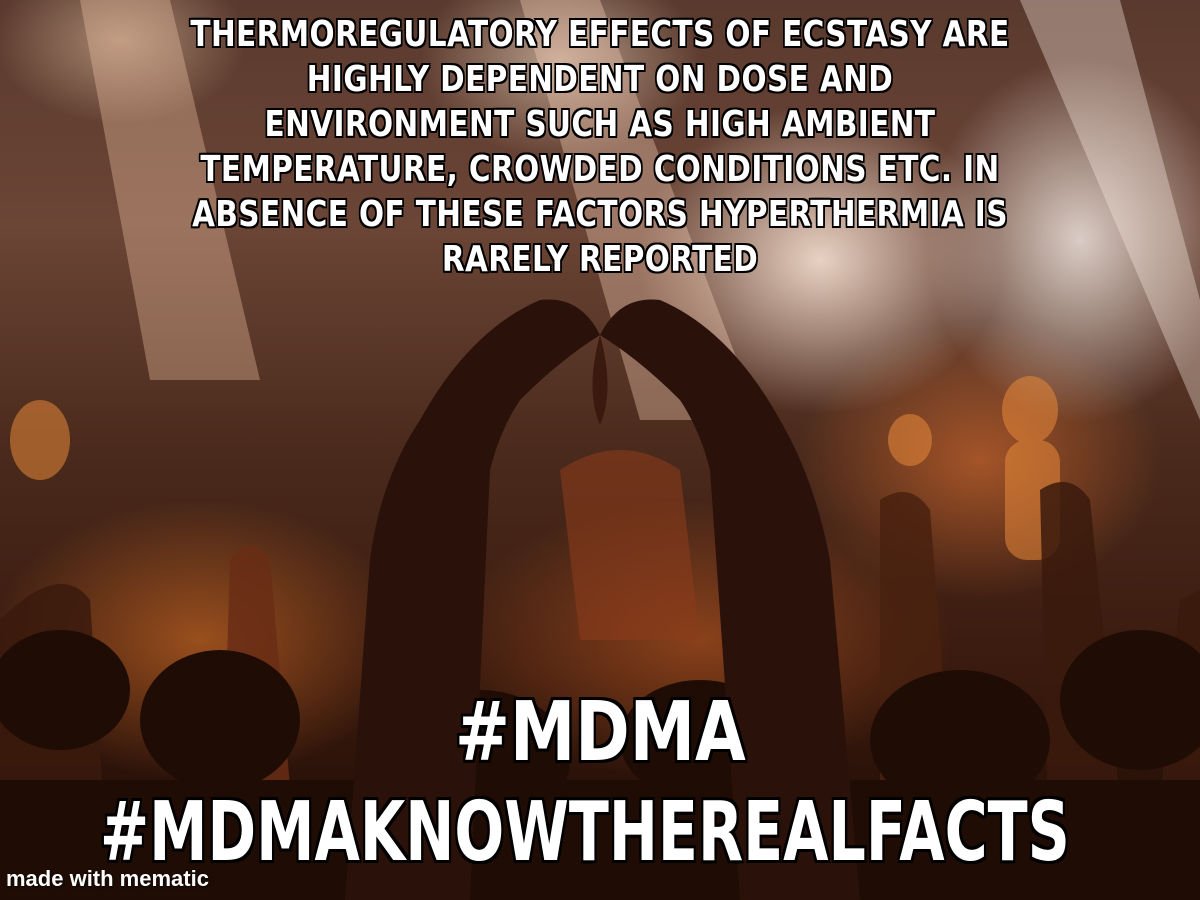 The width and height of the screenshot is (1200, 900). What do you see at coordinates (585, 832) in the screenshot?
I see `hashtag-mdma-know-the-real-facts: #MDMAKNOWTHEREALFACTS` at bounding box center [585, 832].